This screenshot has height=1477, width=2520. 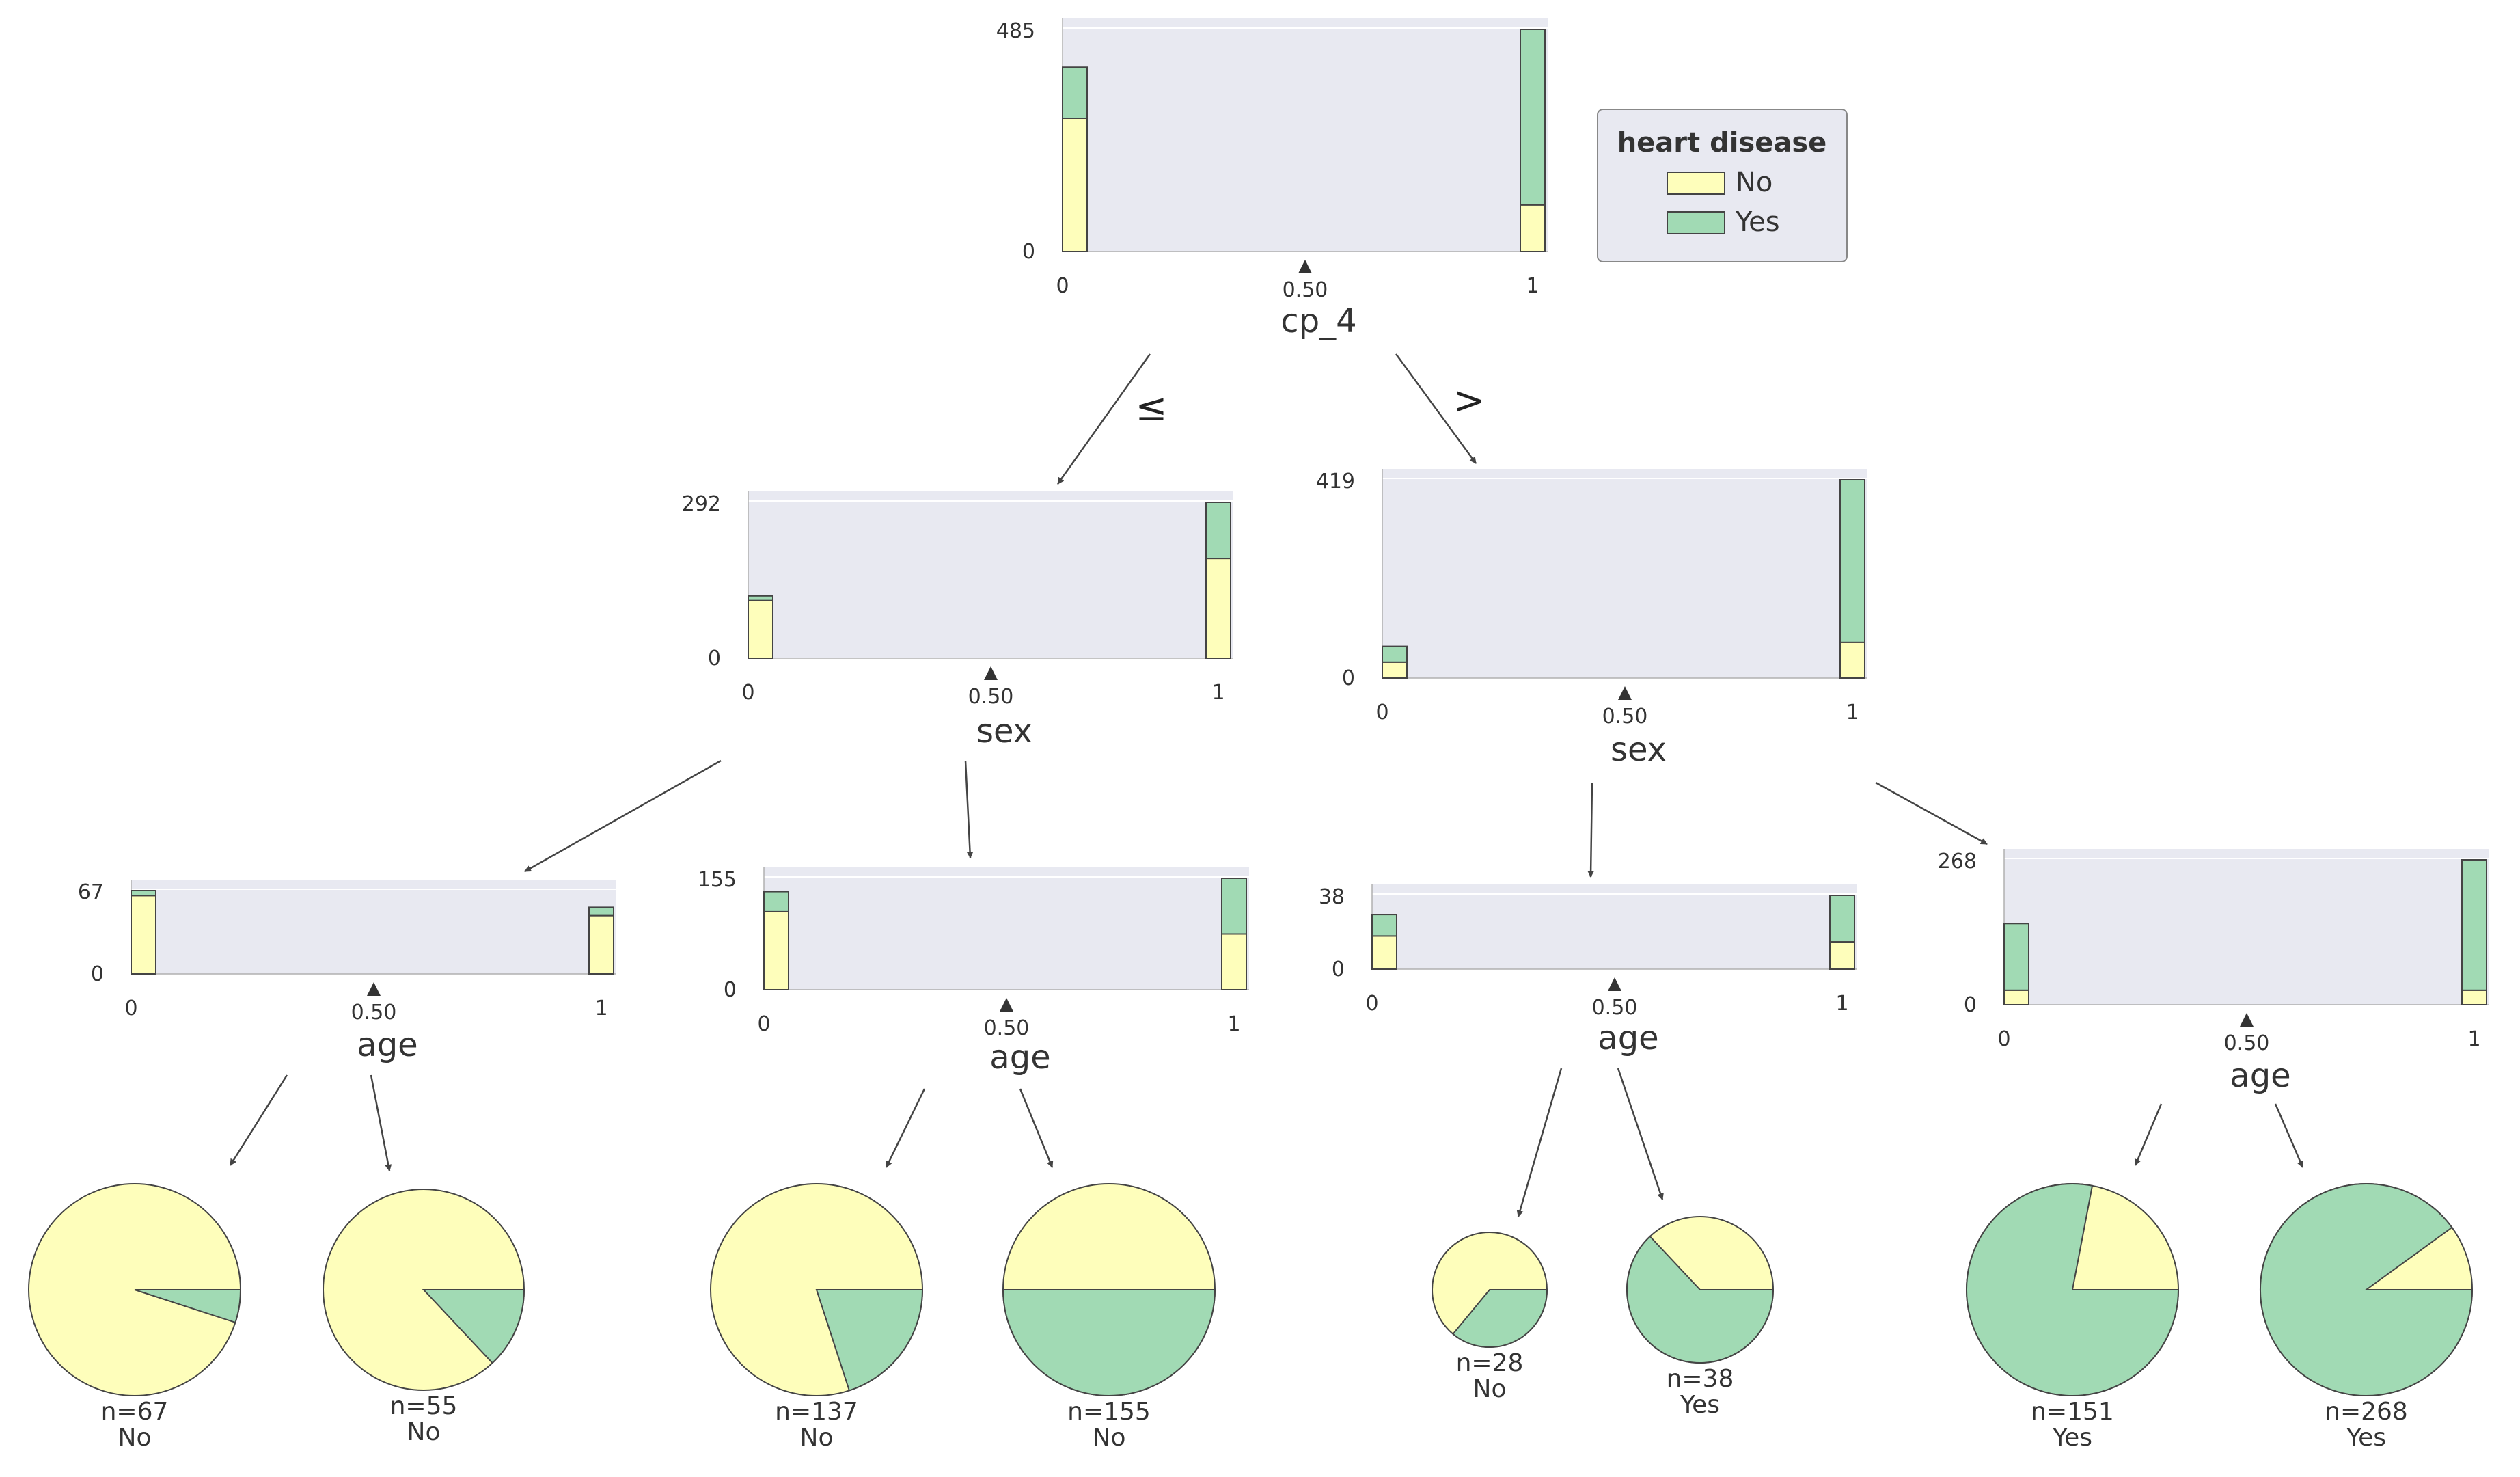 I want to click on y-tick-max: 38, so click(x=1332, y=897).